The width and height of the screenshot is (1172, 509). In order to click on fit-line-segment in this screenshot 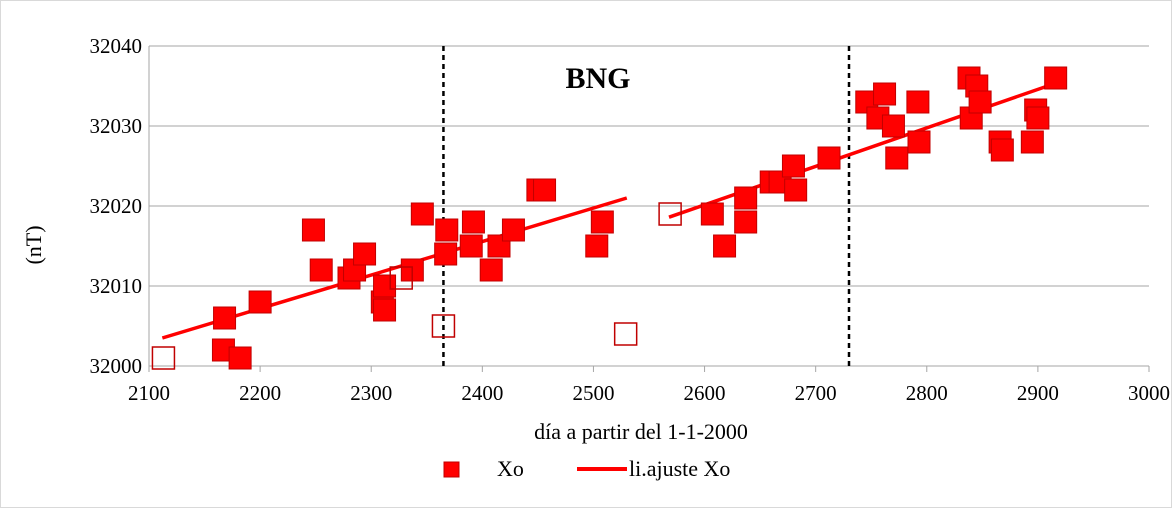, I will do `click(394, 268)`.